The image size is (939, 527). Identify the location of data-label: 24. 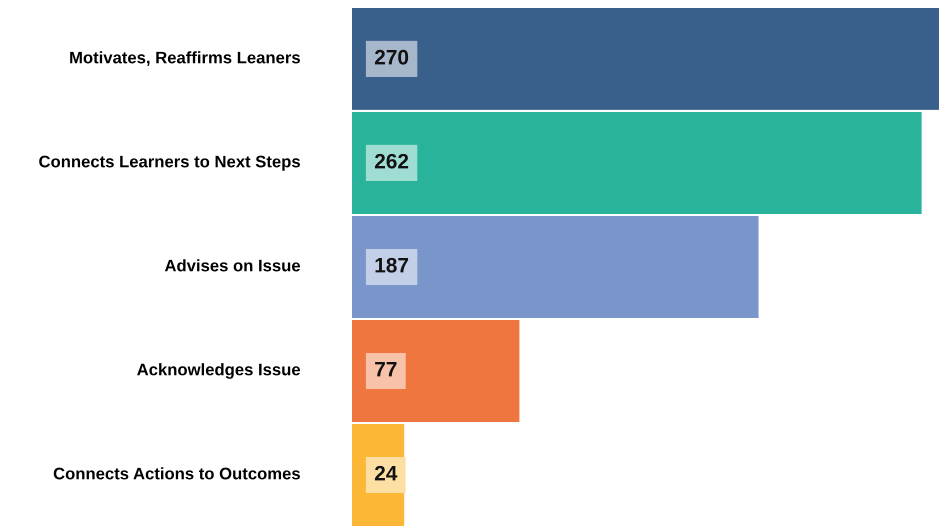
(386, 473).